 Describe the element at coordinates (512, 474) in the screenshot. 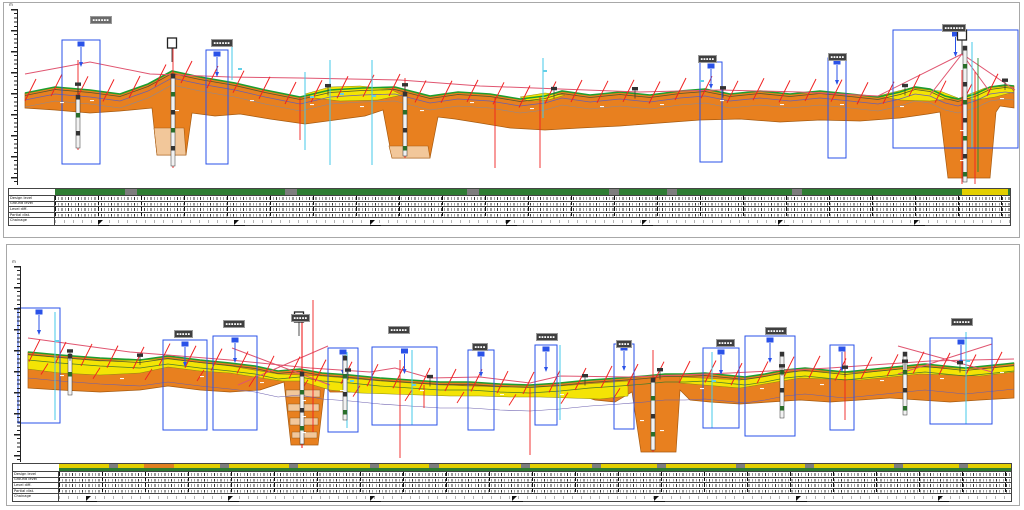

I see `table-row: Design level` at that location.